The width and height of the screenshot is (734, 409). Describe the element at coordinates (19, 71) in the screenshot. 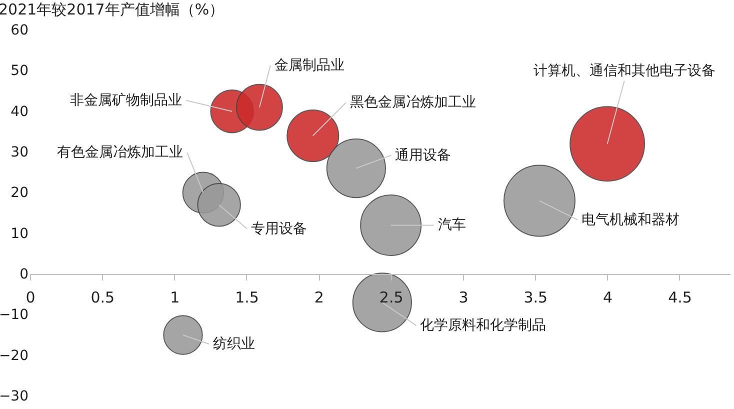

I see `y-tick-label: 50` at that location.